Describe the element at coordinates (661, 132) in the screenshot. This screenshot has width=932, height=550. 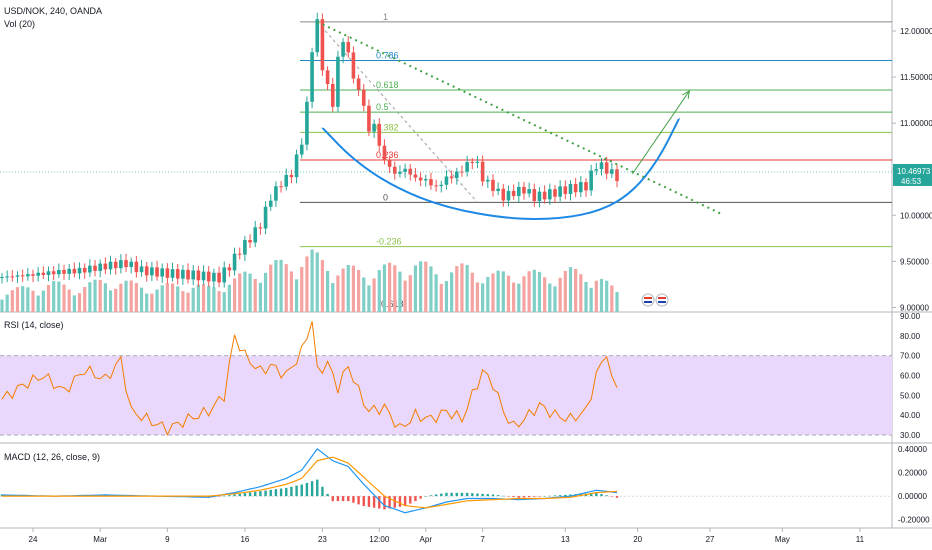
I see `projection-arrow` at that location.